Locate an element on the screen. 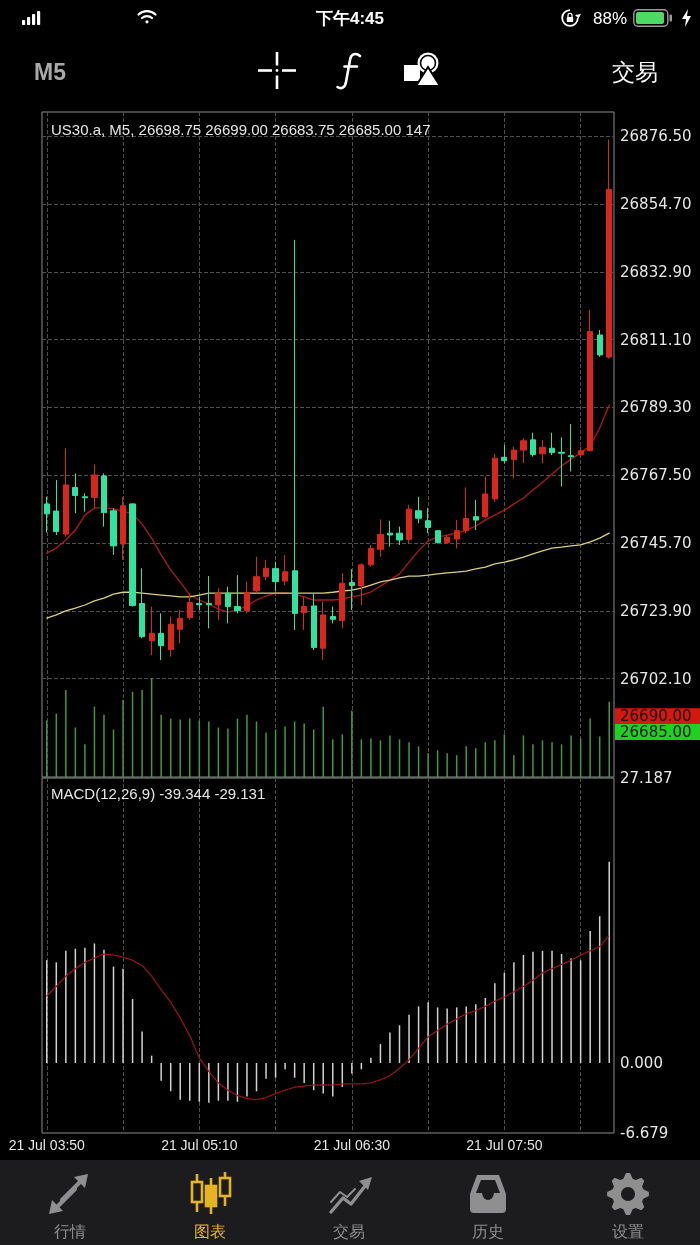 The image size is (700, 1245). text: MACD(12,26,9) -39.344 -29.131 is located at coordinates (158, 793).